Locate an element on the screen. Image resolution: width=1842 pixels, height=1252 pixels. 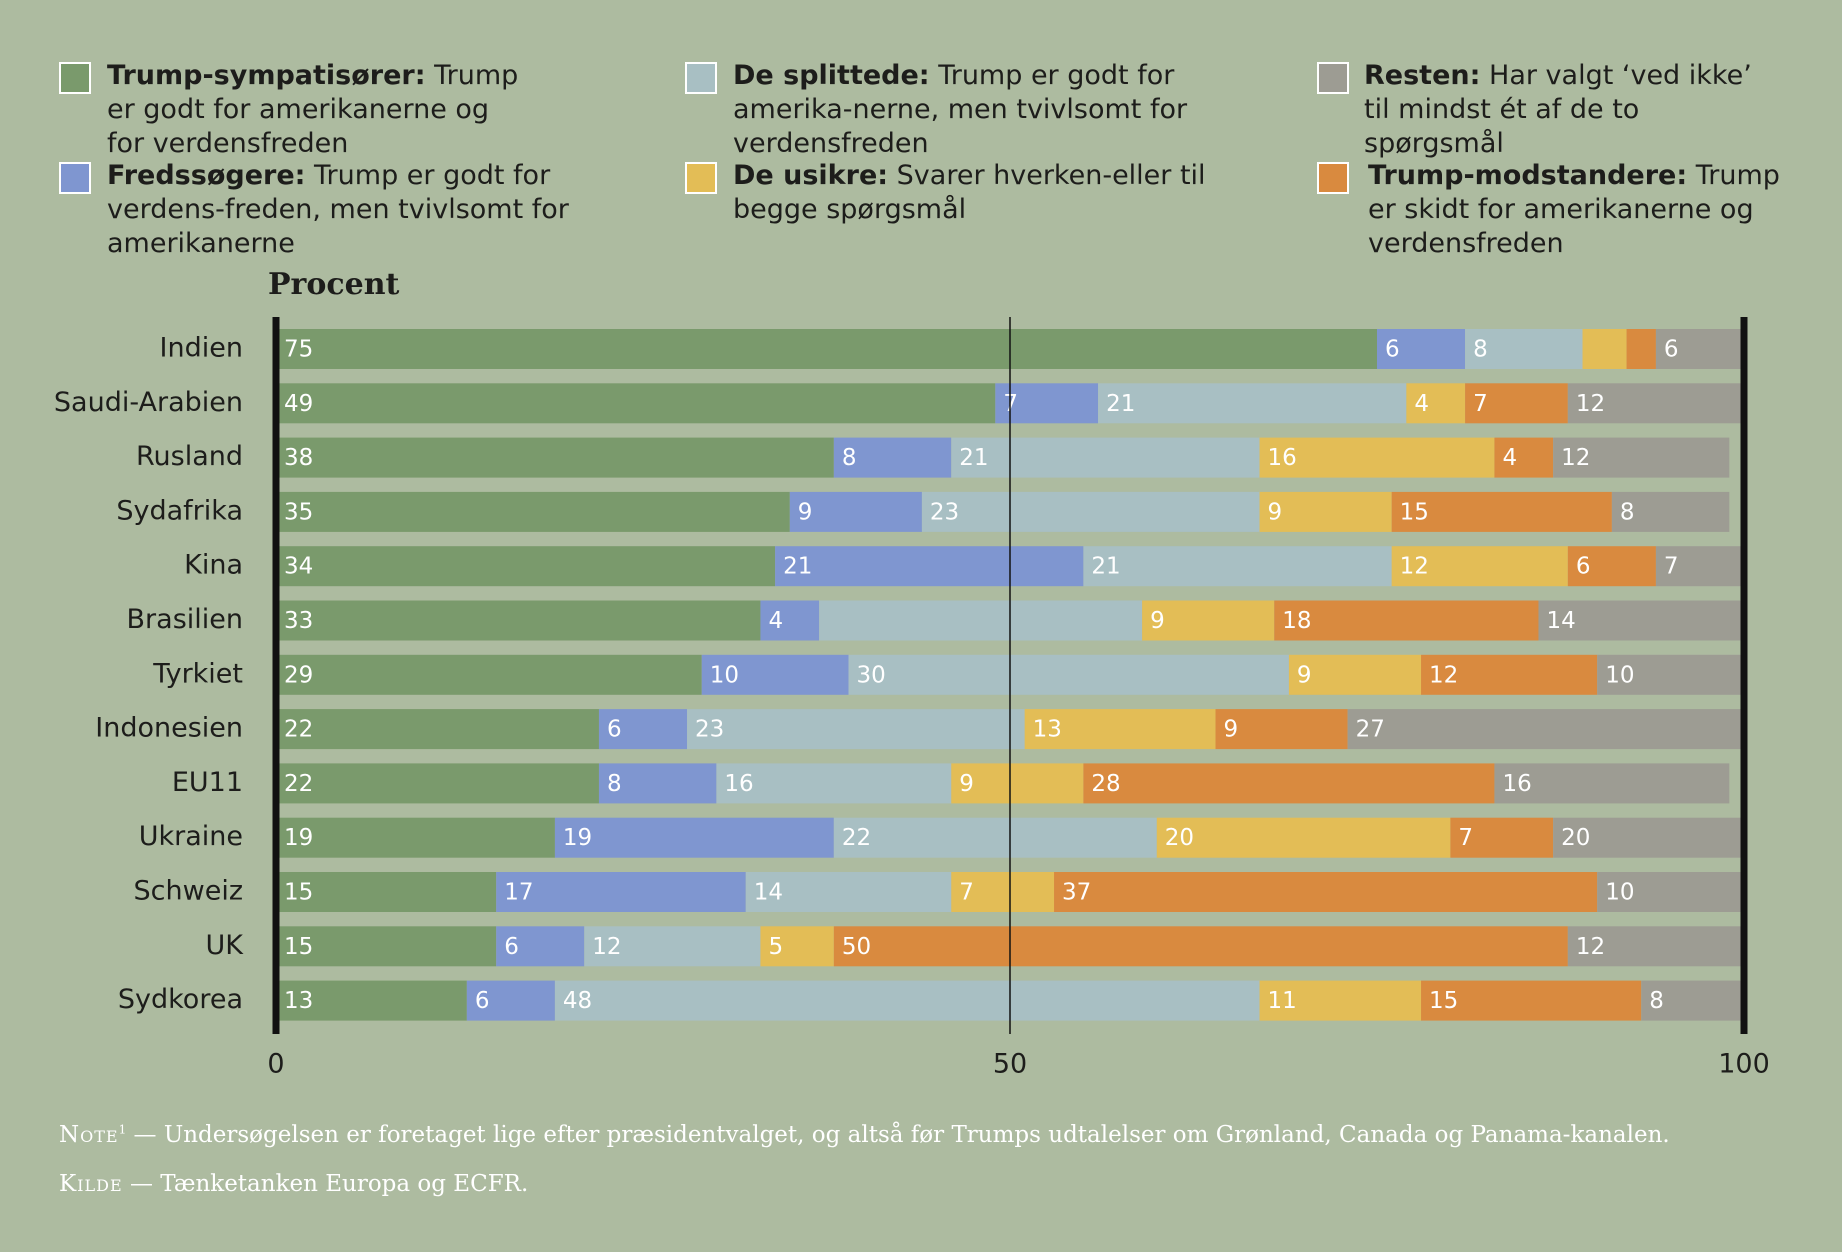
x-tick-label: 100 is located at coordinates (1744, 1064).